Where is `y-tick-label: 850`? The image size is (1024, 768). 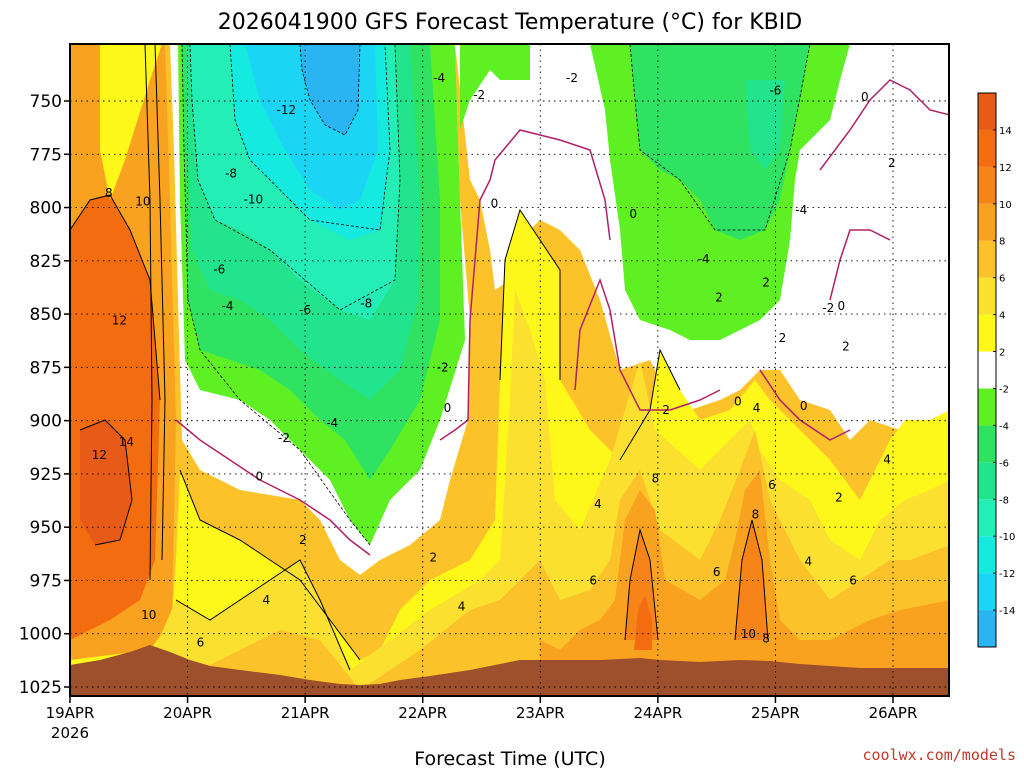
y-tick-label: 850 is located at coordinates (46, 315).